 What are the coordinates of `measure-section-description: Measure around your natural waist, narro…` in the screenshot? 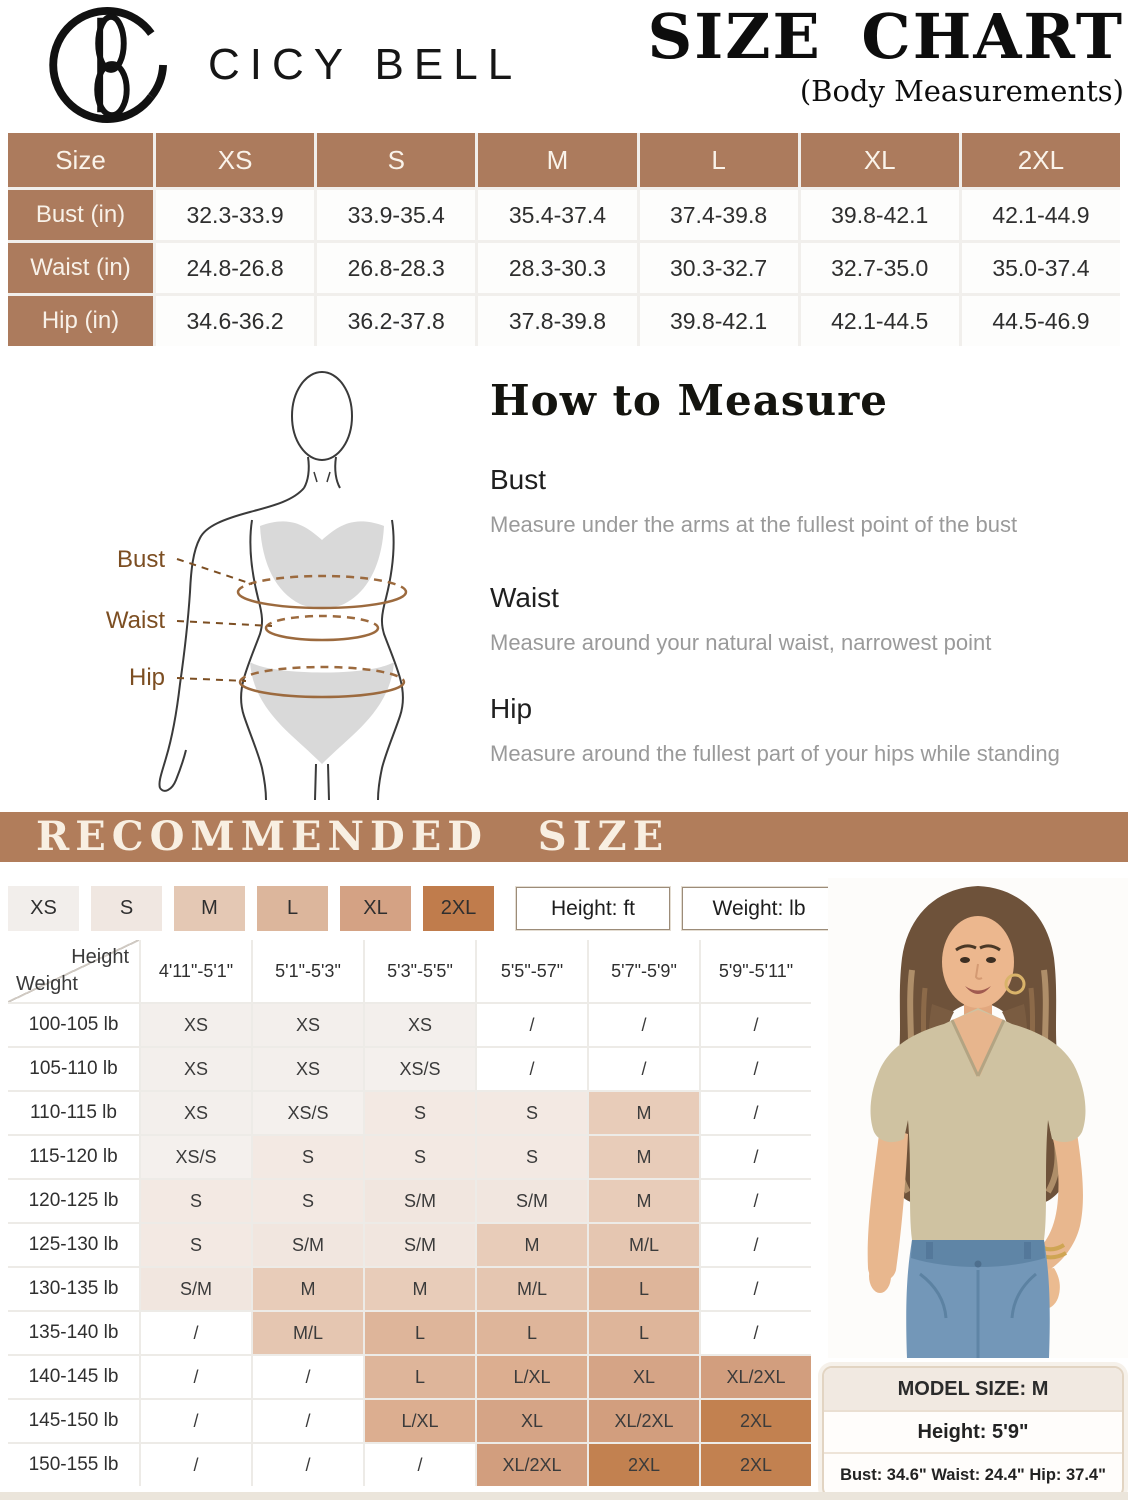 It's located at (741, 642).